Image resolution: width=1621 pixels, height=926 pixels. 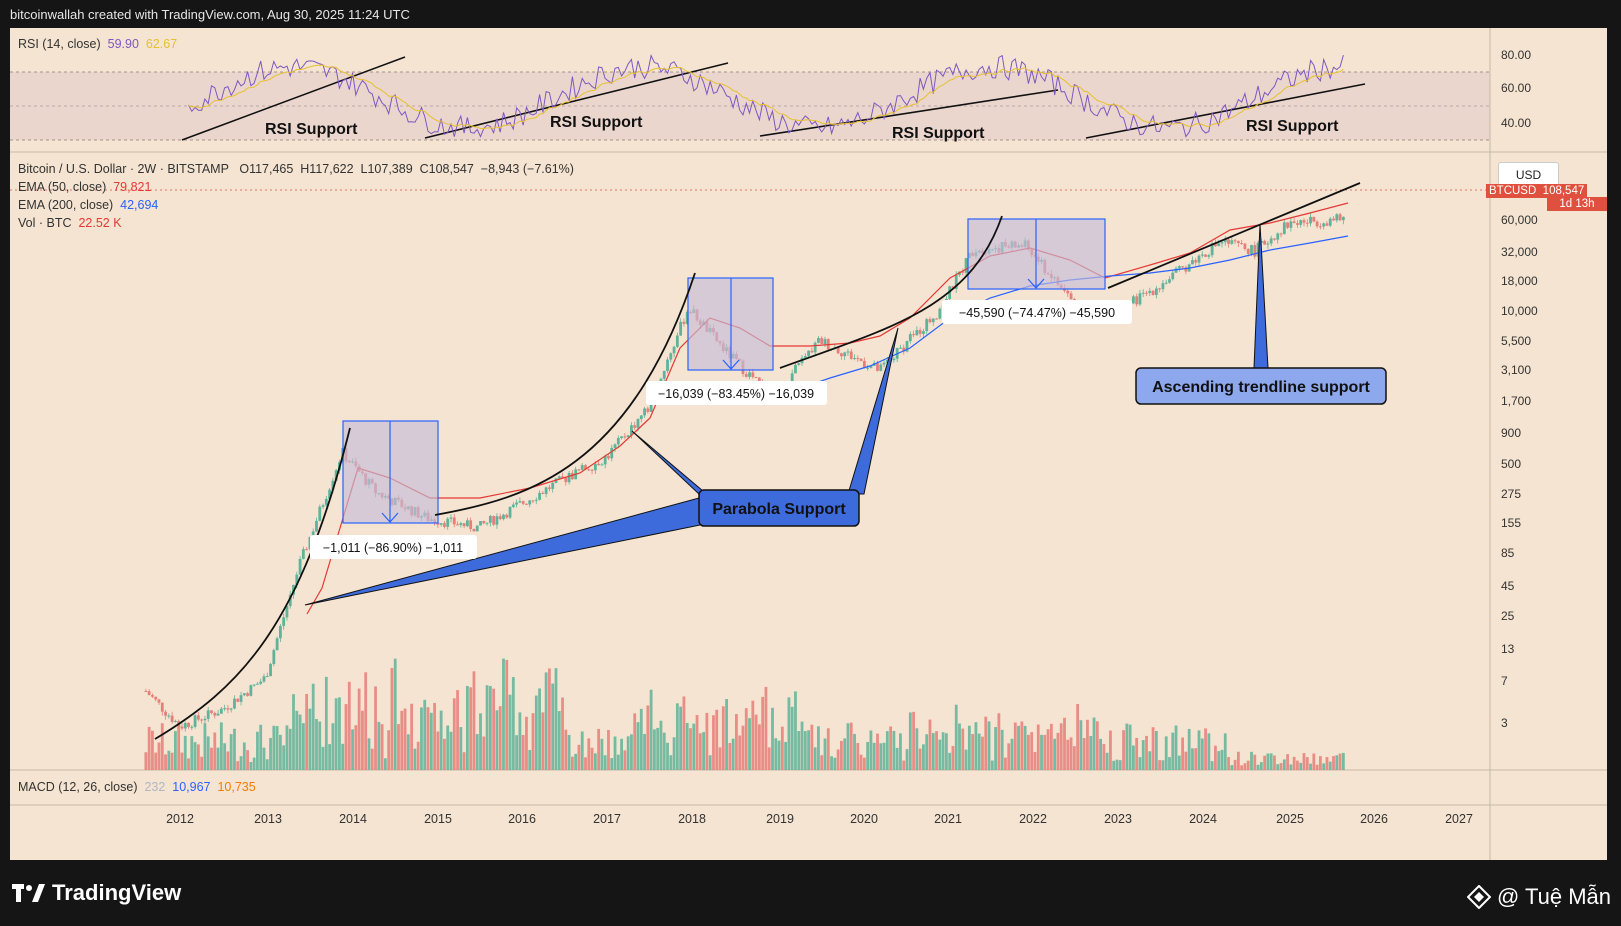 What do you see at coordinates (1511, 464) in the screenshot?
I see `price-tick: 500` at bounding box center [1511, 464].